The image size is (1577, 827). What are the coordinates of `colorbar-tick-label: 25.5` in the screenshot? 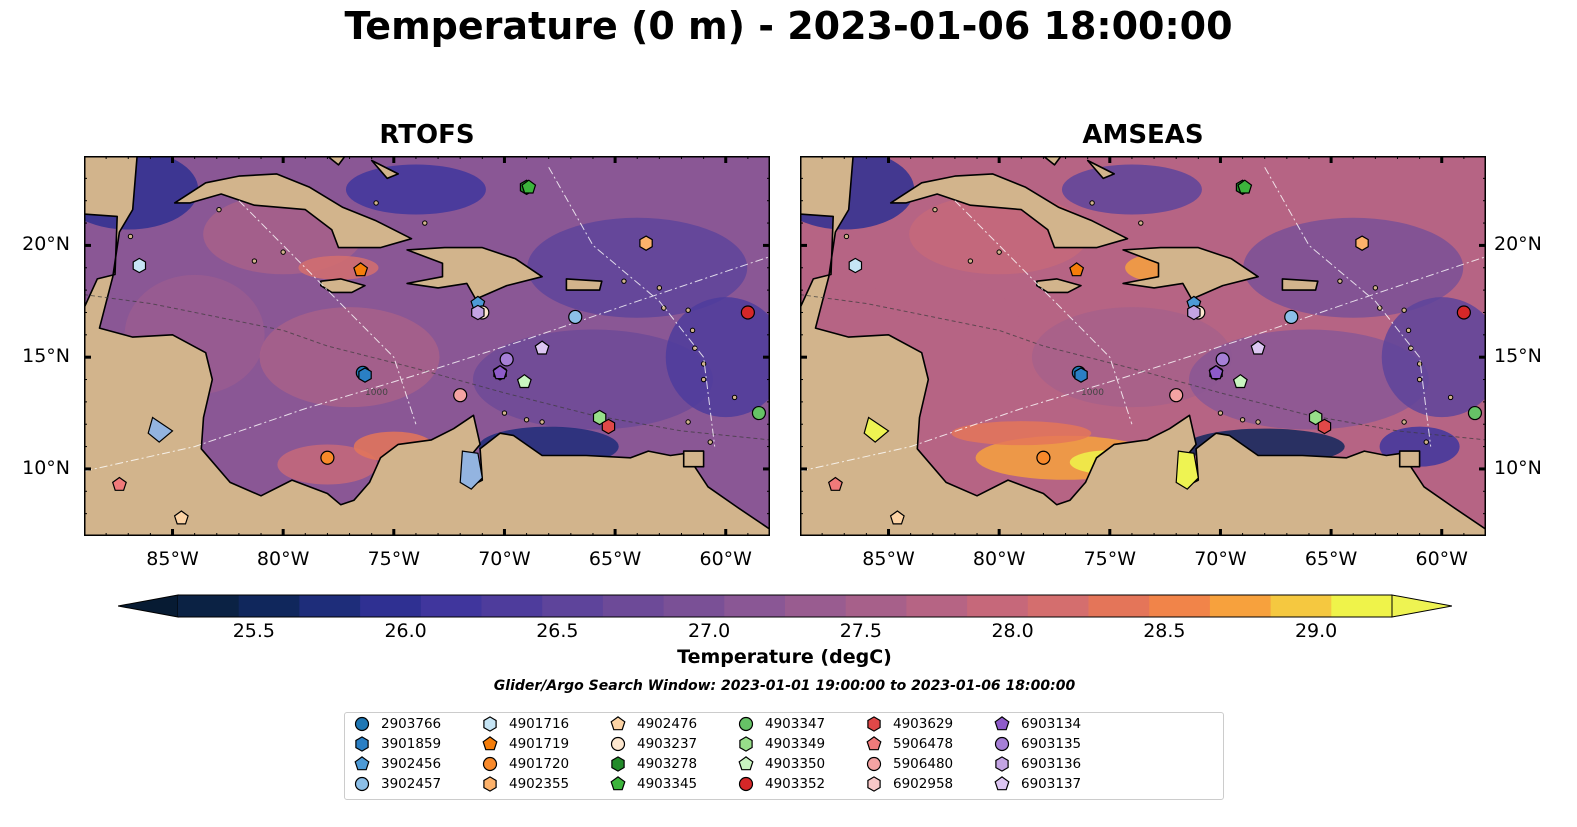 It's located at (254, 631).